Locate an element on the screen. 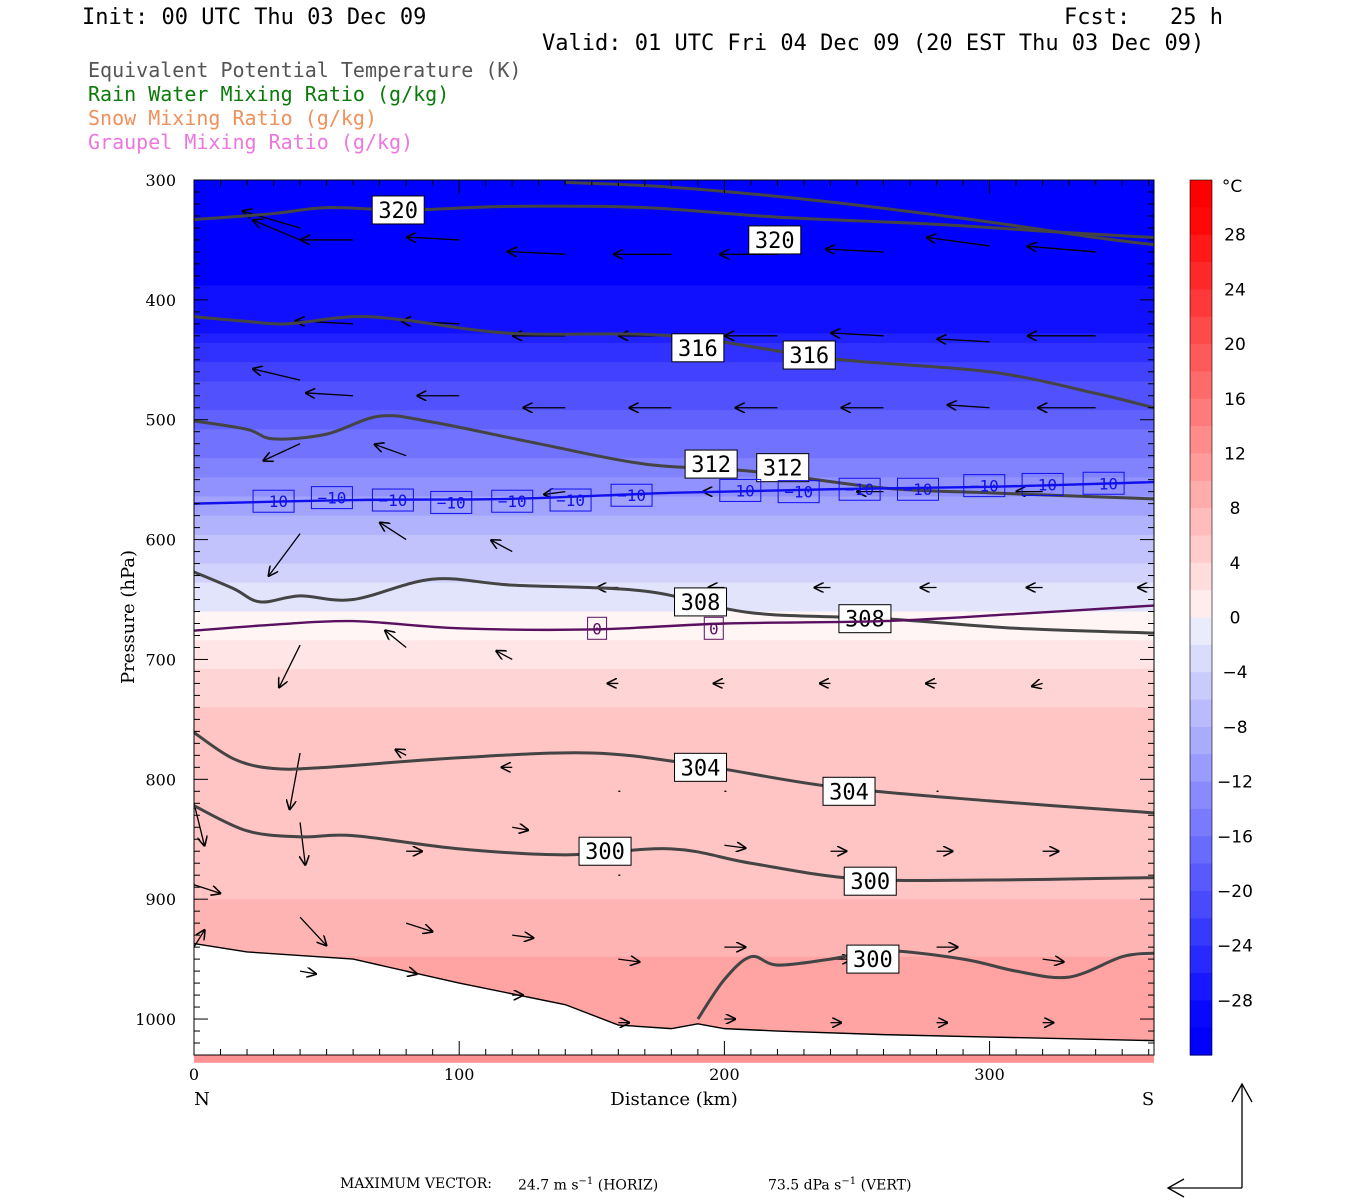 The height and width of the screenshot is (1200, 1350). reference-vector is located at coordinates (1209, 1140).